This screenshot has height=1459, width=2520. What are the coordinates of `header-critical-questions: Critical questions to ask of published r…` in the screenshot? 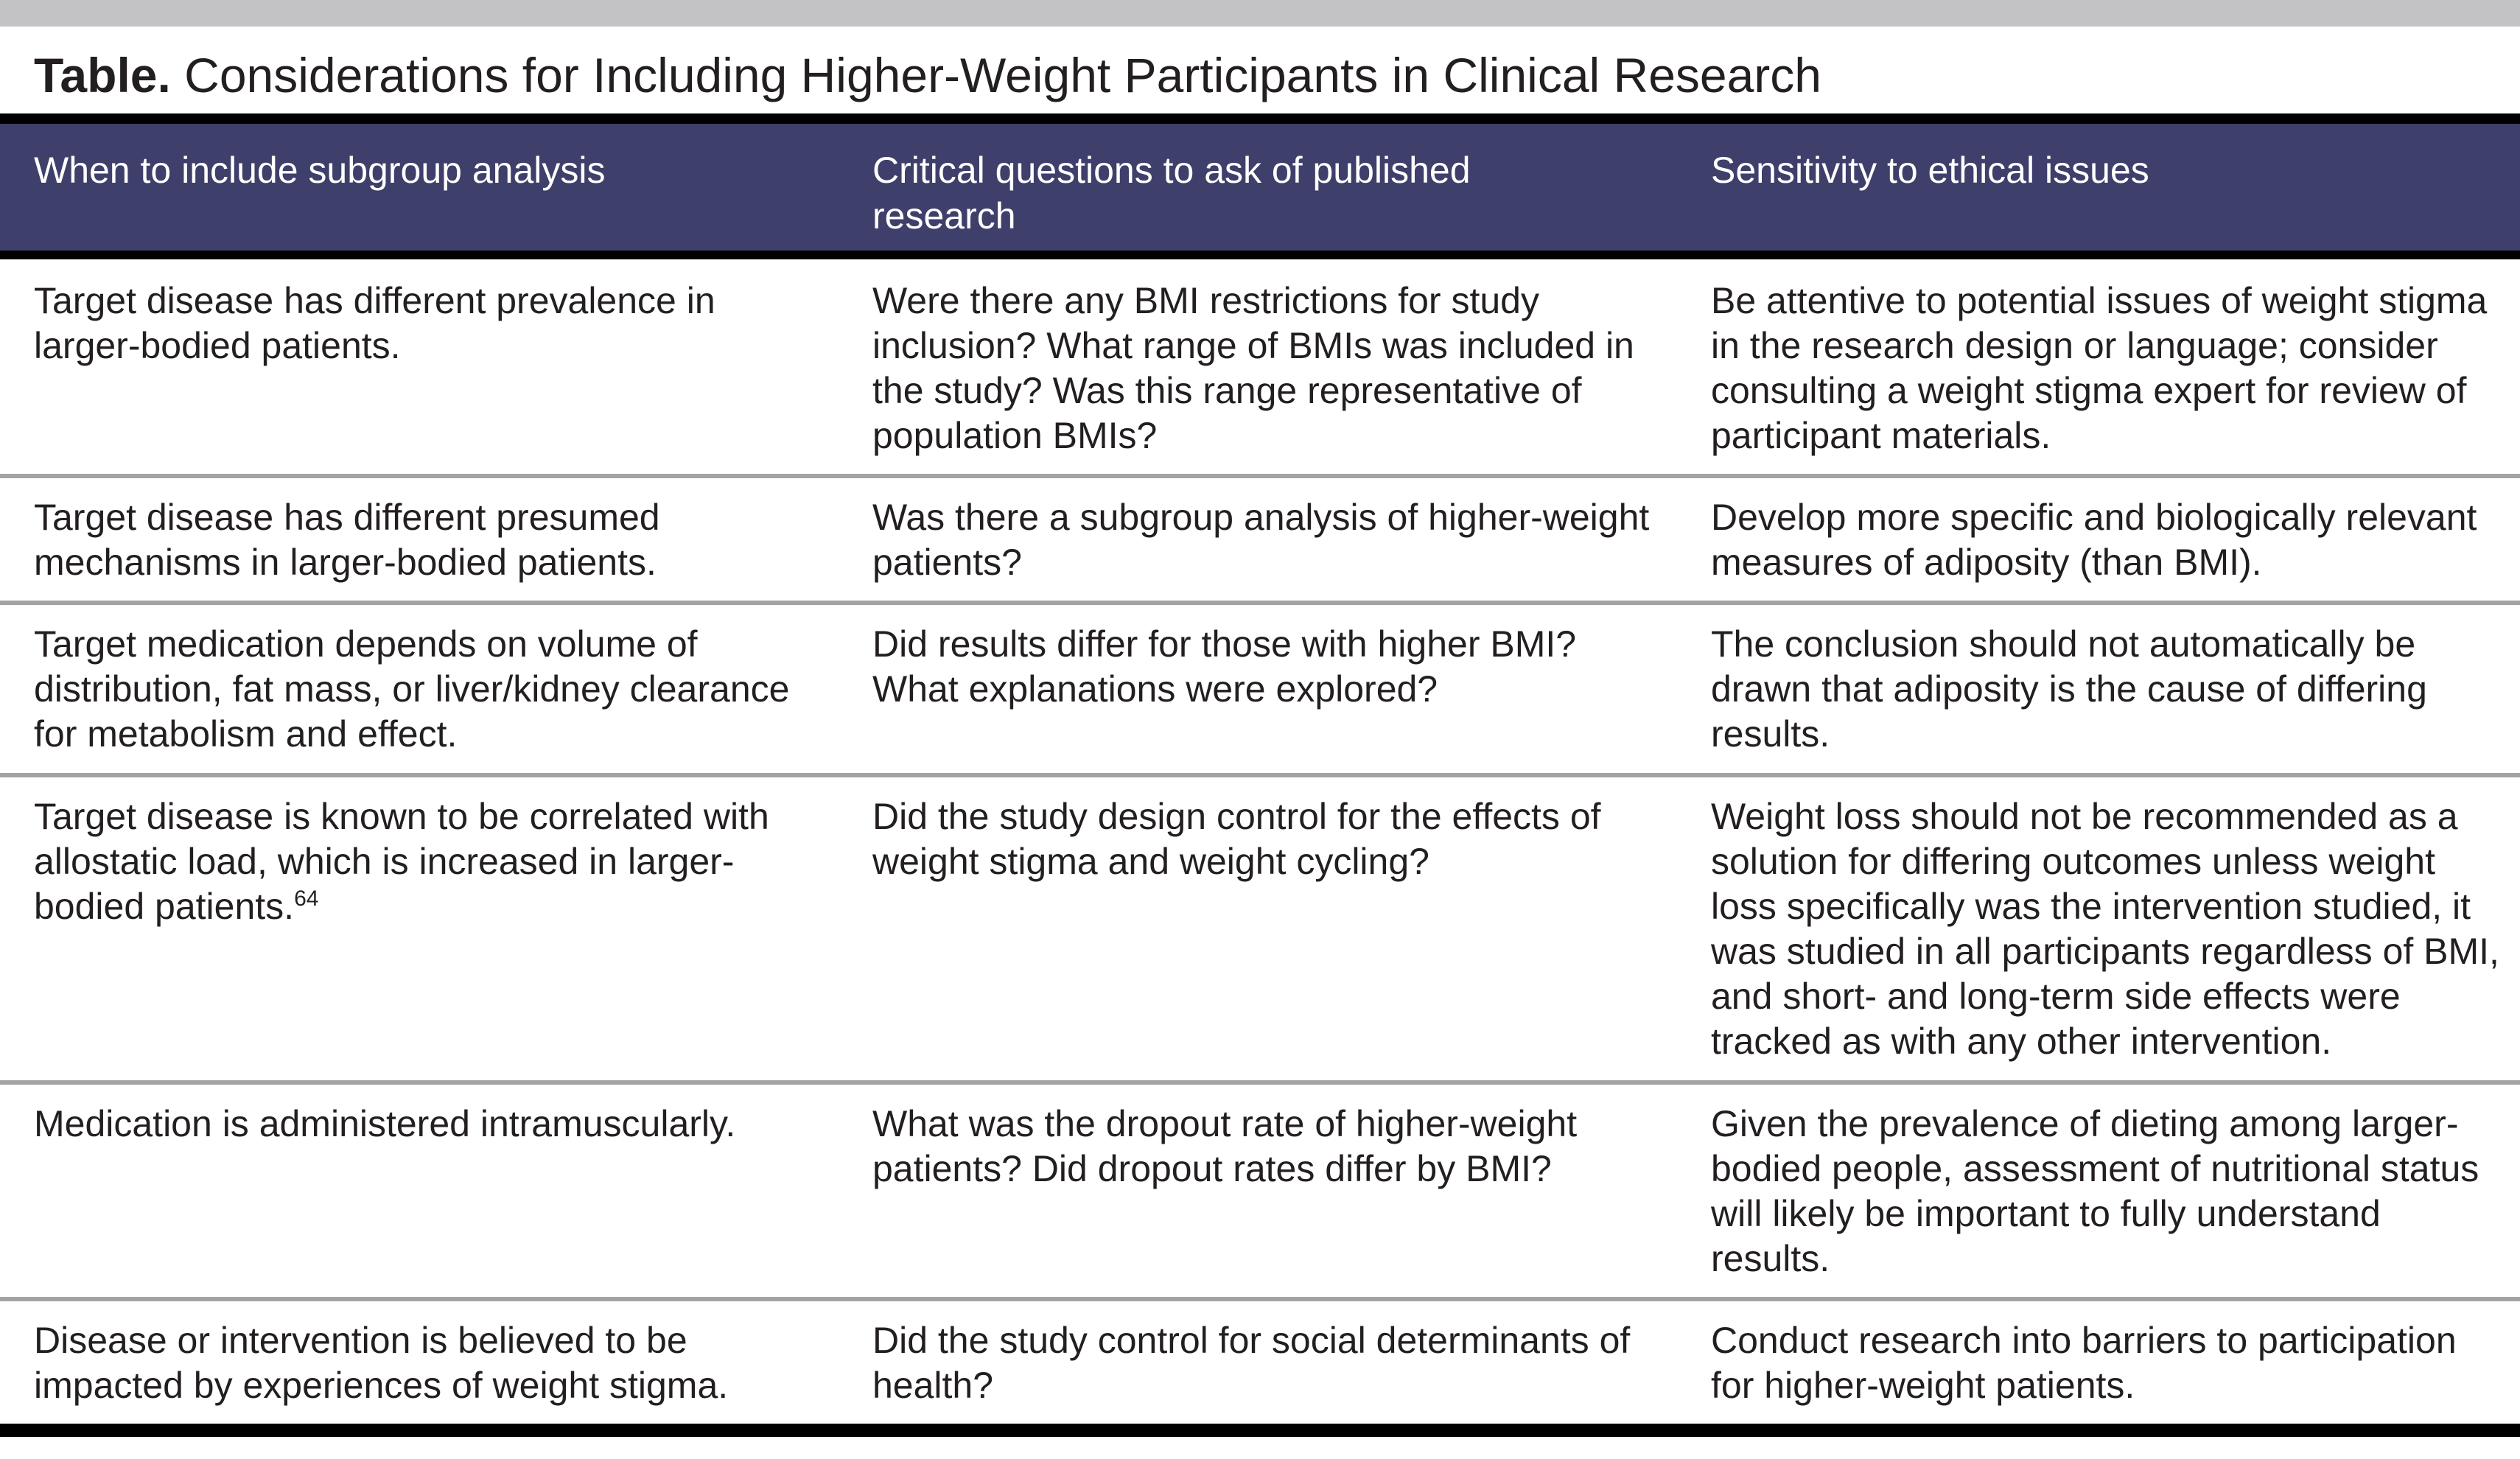 It's located at (1171, 193).